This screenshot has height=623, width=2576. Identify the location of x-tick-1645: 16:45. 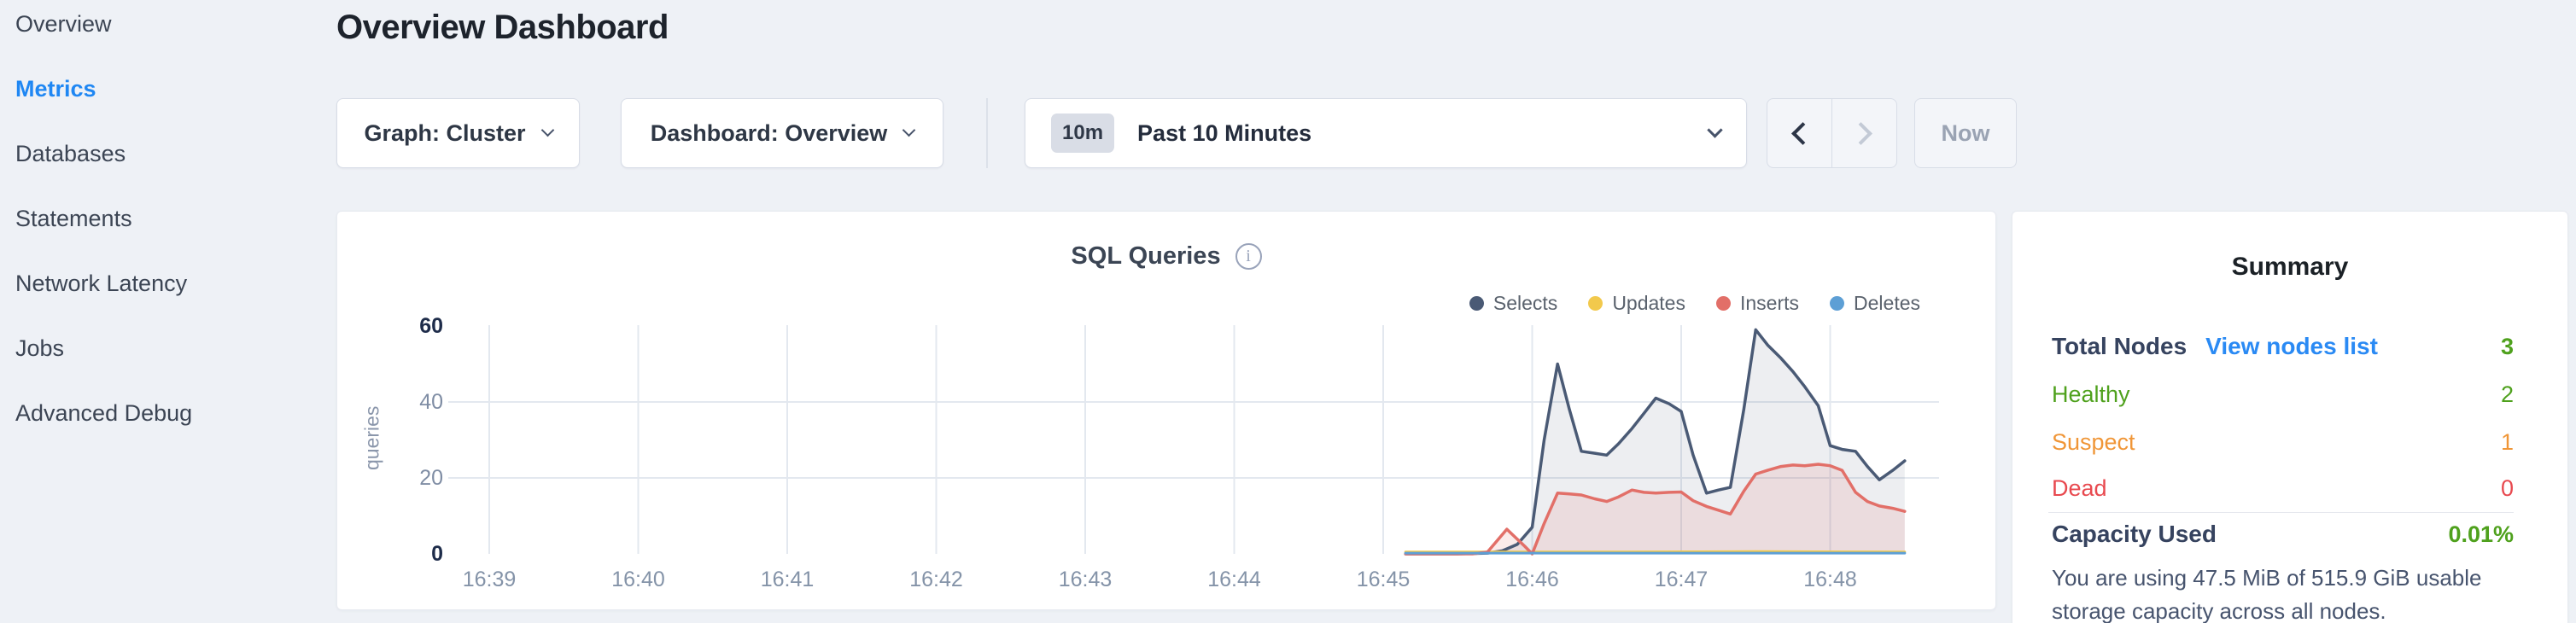
(1383, 579).